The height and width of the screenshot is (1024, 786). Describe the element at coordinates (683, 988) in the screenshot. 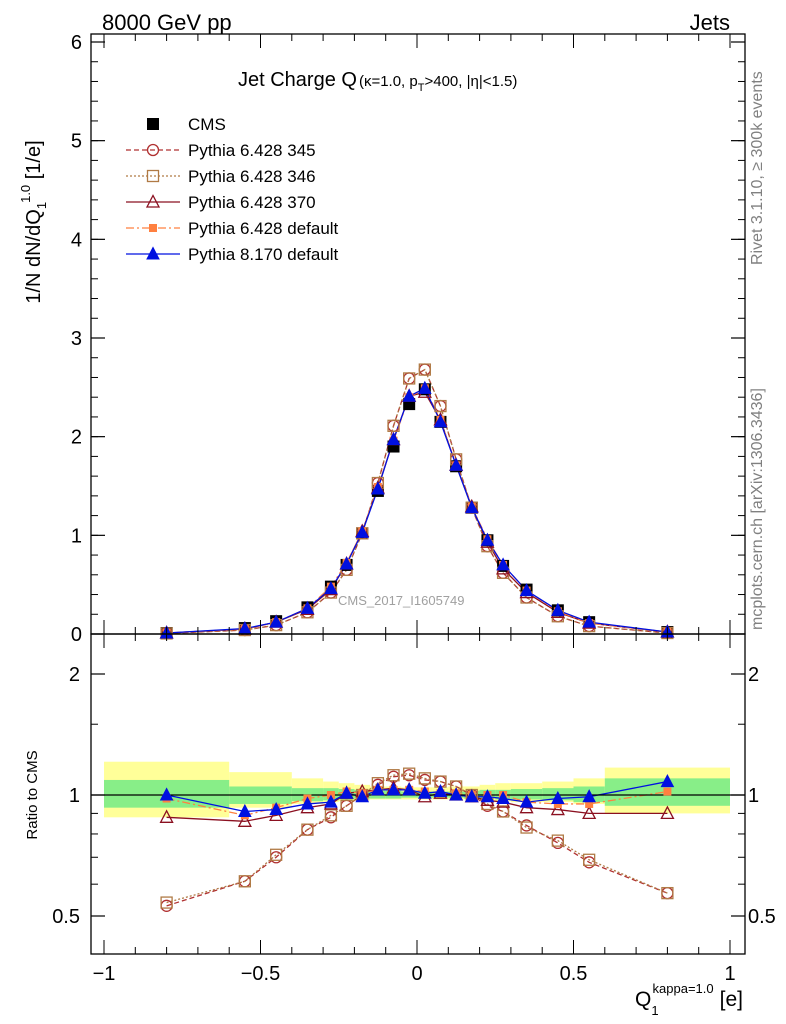

I see `x-axis-label-sup: kappa=1.0` at that location.